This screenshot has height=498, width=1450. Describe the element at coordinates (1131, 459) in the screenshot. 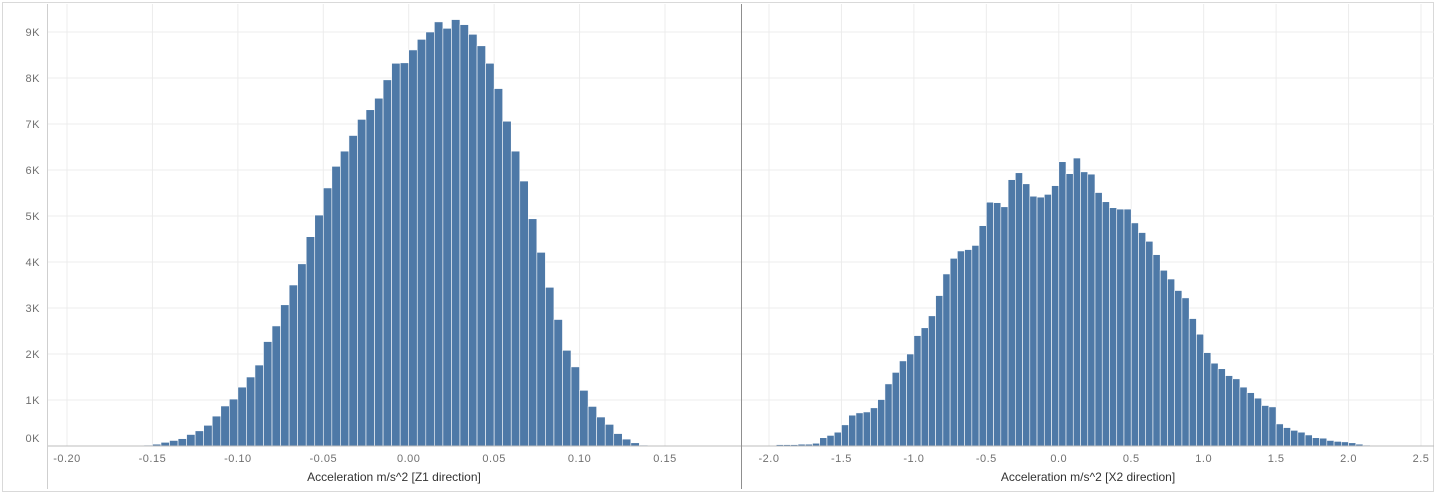

I see `x2-x-tick-label: 0.5` at that location.